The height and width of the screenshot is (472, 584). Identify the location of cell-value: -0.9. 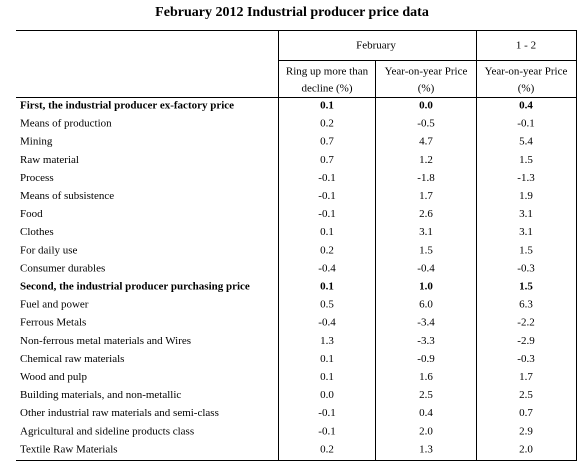
(426, 359).